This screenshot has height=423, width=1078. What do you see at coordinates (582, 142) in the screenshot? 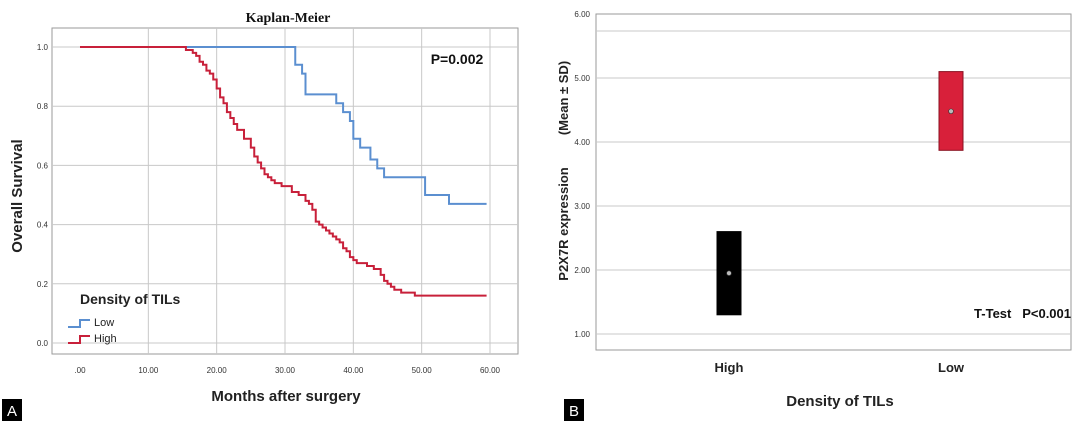
I see `expr-y-tick-label: 4.00` at bounding box center [582, 142].